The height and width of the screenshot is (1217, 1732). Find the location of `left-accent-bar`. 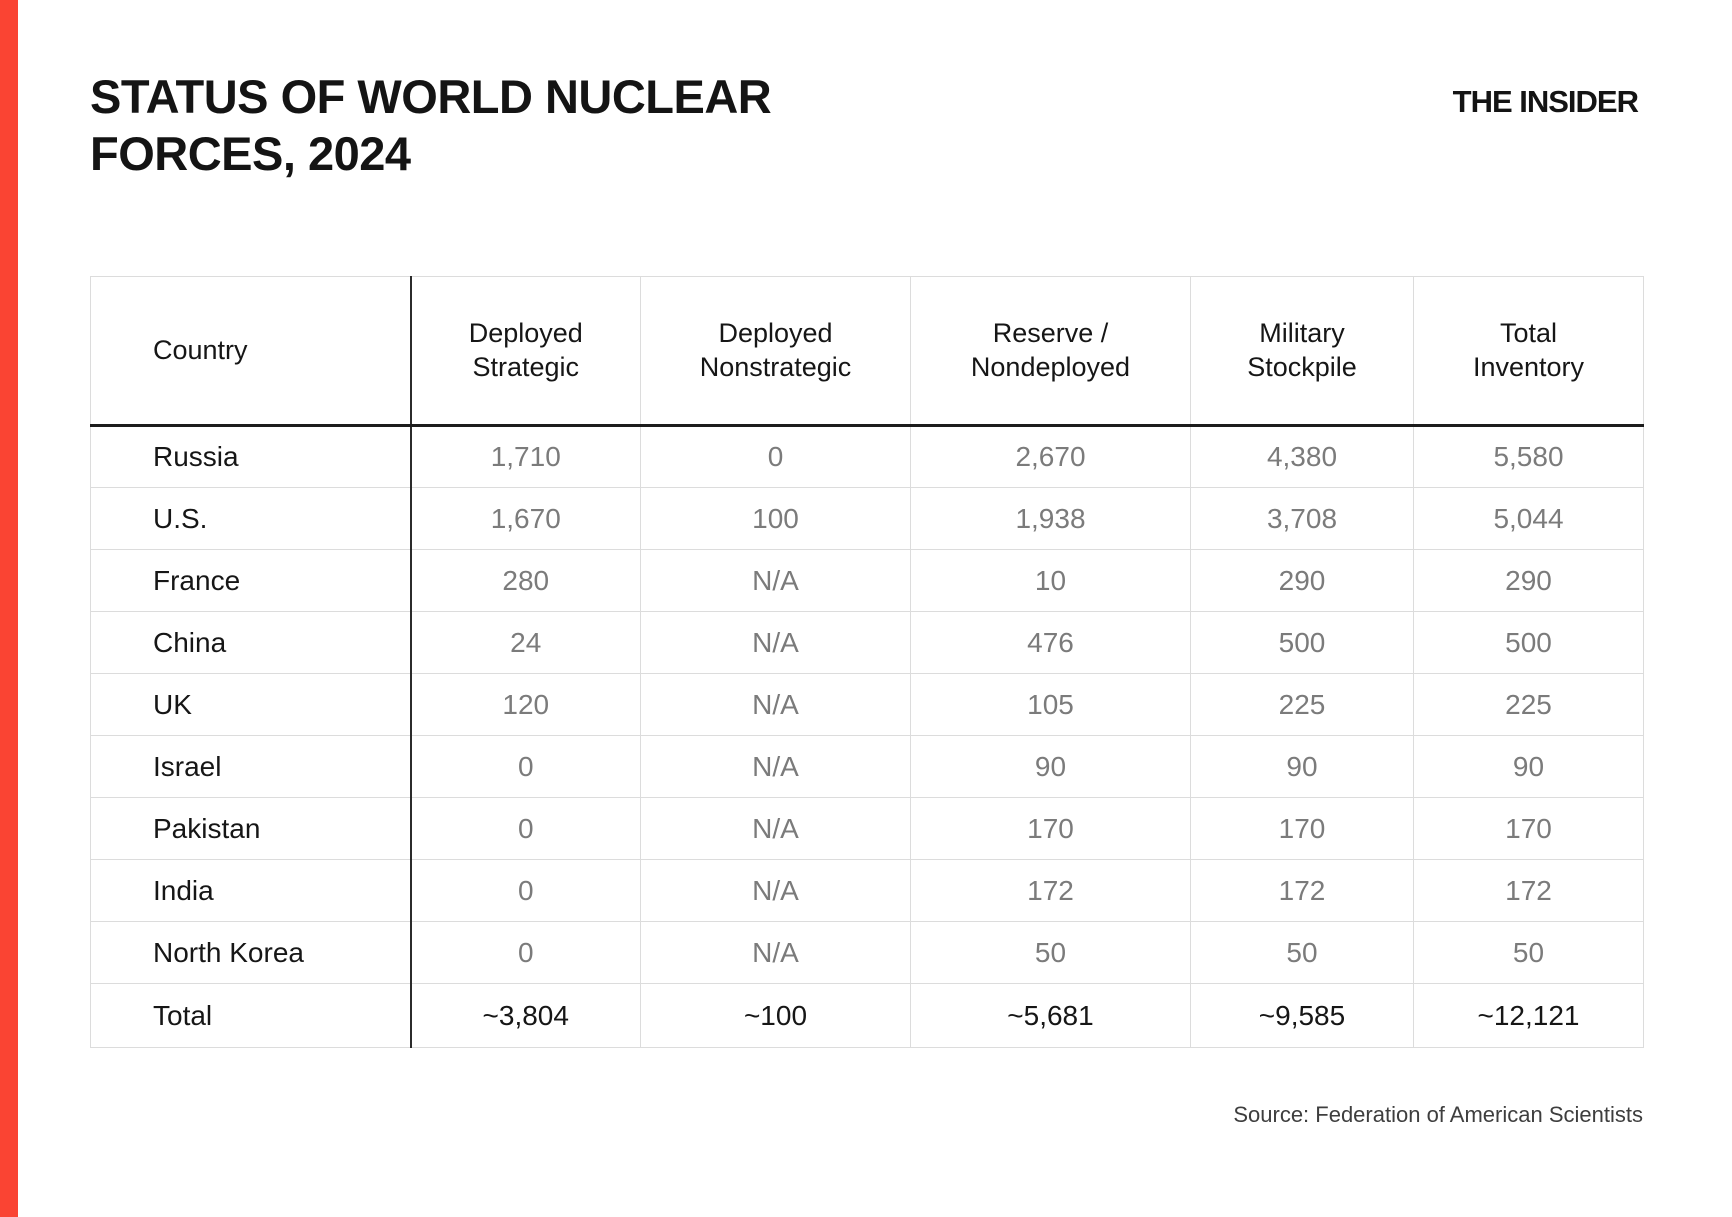

left-accent-bar is located at coordinates (9, 608).